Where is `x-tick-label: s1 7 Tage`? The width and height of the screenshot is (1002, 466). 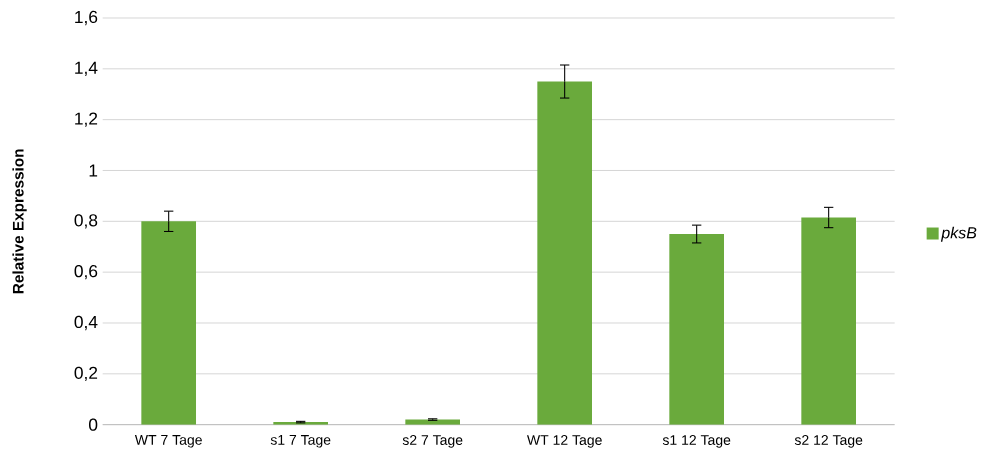
x-tick-label: s1 7 Tage is located at coordinates (300, 441).